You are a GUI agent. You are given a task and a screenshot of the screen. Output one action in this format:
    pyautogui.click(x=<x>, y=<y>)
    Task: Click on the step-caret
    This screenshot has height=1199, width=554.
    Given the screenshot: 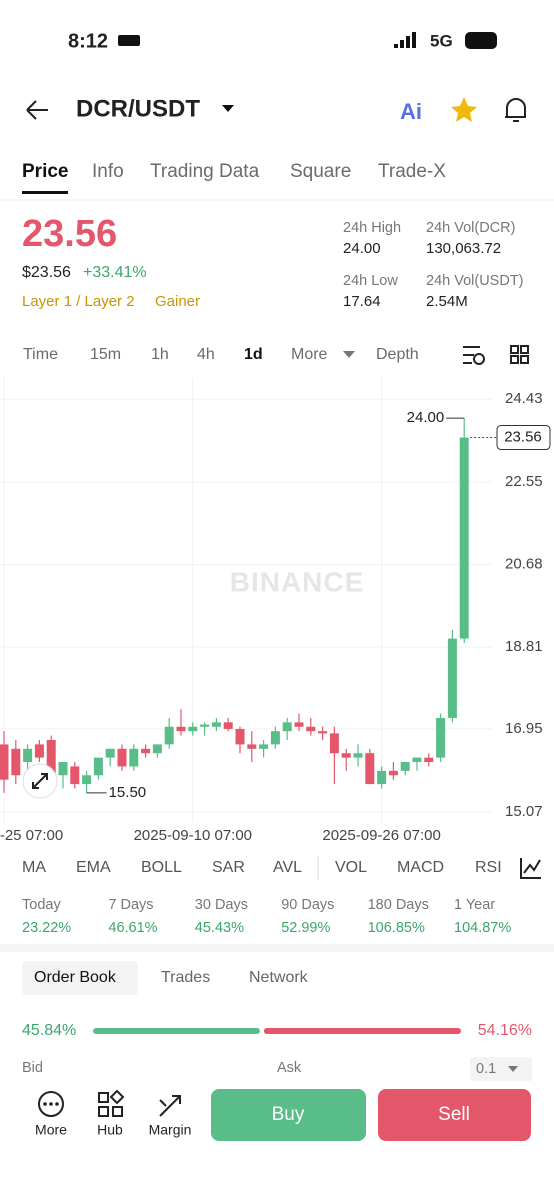 What is the action you would take?
    pyautogui.click(x=513, y=1069)
    